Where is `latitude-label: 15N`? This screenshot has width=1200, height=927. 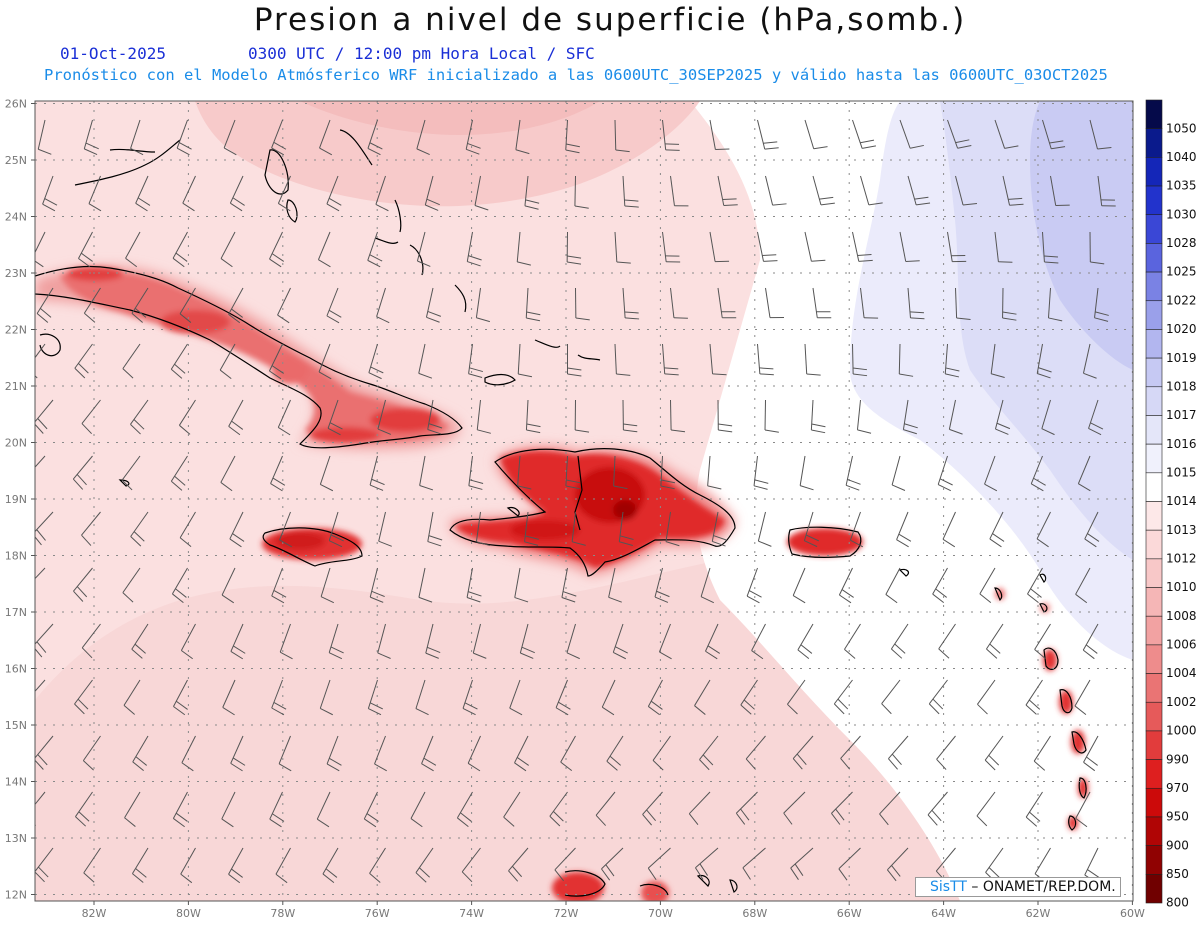 latitude-label: 15N is located at coordinates (16, 725).